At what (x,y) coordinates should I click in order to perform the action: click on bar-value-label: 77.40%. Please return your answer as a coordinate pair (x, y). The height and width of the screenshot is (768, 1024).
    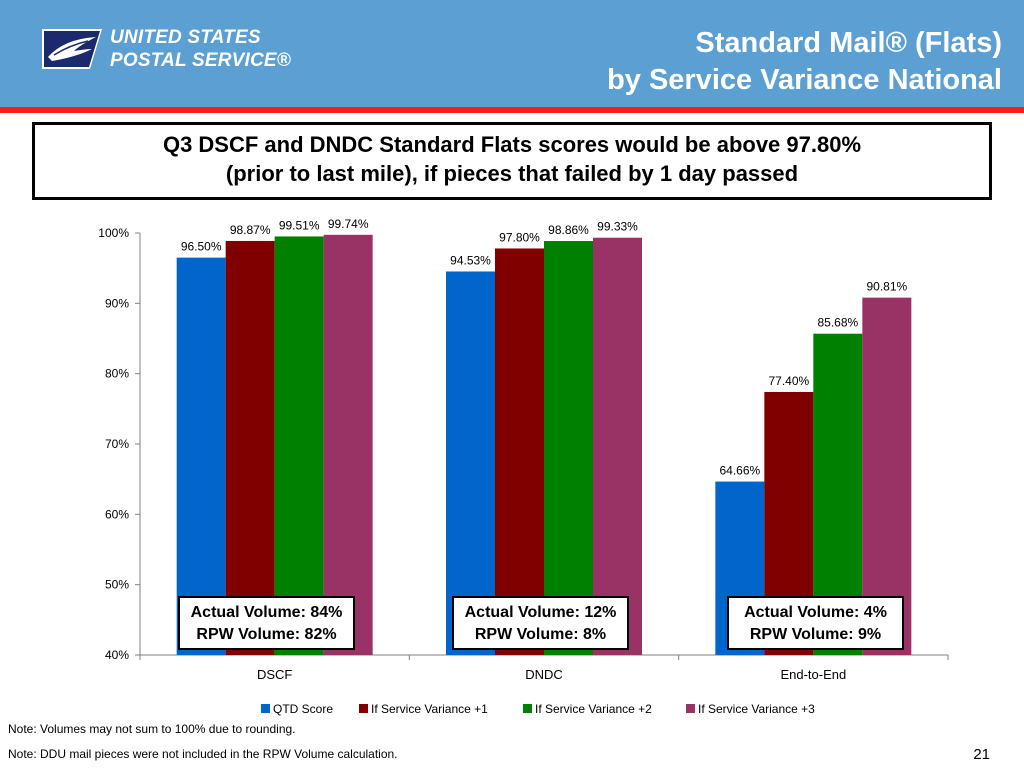
    Looking at the image, I should click on (788, 381).